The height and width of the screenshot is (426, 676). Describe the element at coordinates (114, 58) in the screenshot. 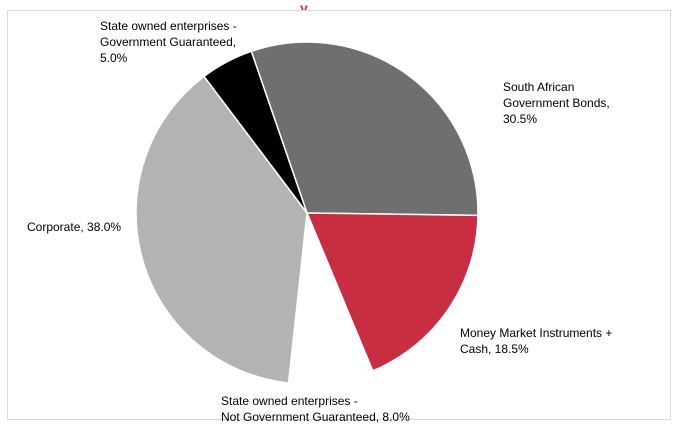

I see `slice-label-line: 5.0%` at that location.